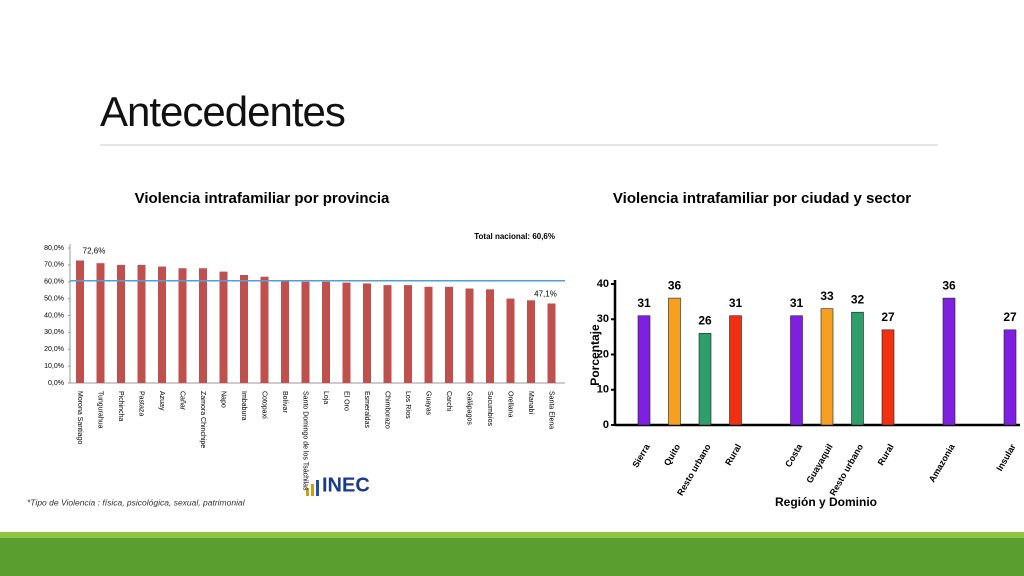 Image resolution: width=1024 pixels, height=576 pixels. Describe the element at coordinates (512, 535) in the screenshot. I see `footer-stripe` at that location.